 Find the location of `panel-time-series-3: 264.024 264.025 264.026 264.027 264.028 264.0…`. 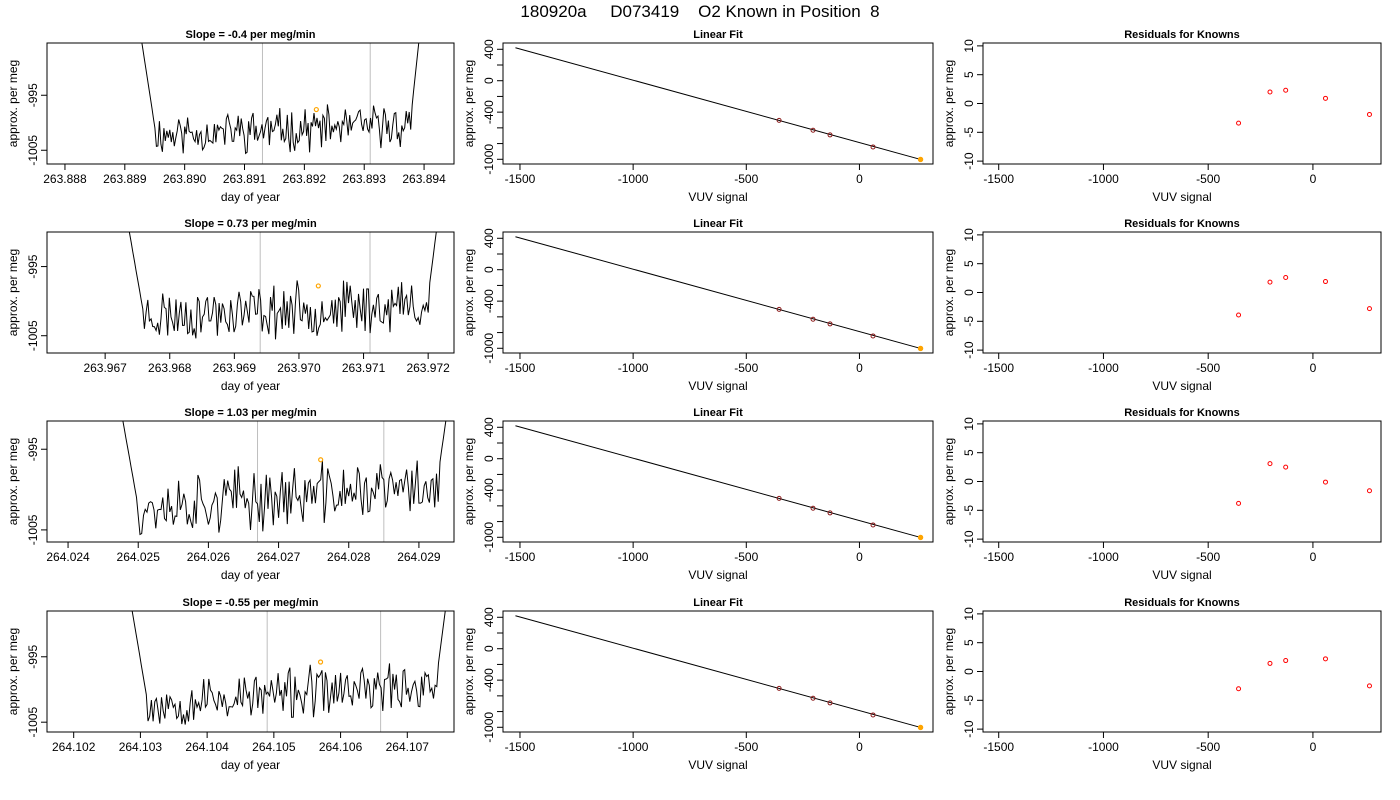

panel-time-series-3: 264.024 264.025 264.026 264.027 264.028 264.0… is located at coordinates (230, 494).